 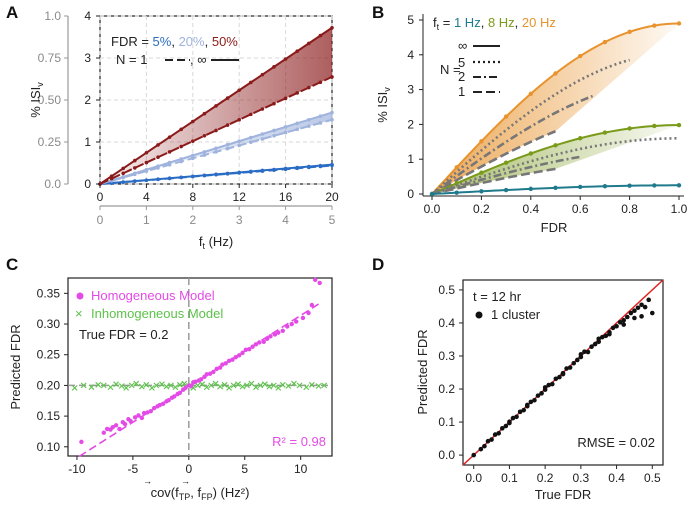 I want to click on x-tick-label: 12, so click(x=240, y=197).